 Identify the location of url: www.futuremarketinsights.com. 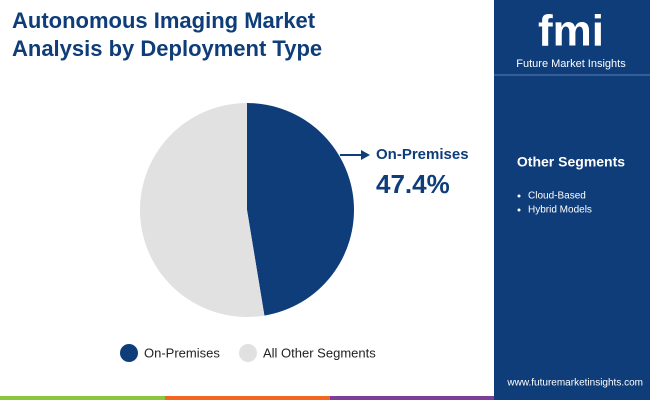
(574, 383).